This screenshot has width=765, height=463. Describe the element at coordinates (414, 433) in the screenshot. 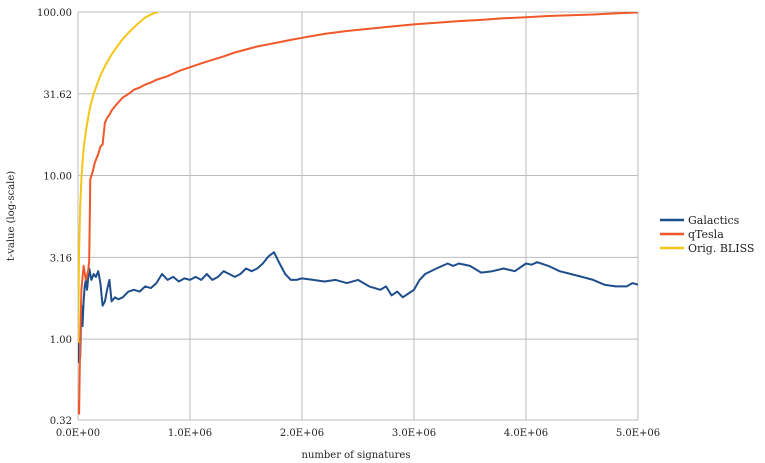

I see `x-tick-label: 3.0E+06` at that location.